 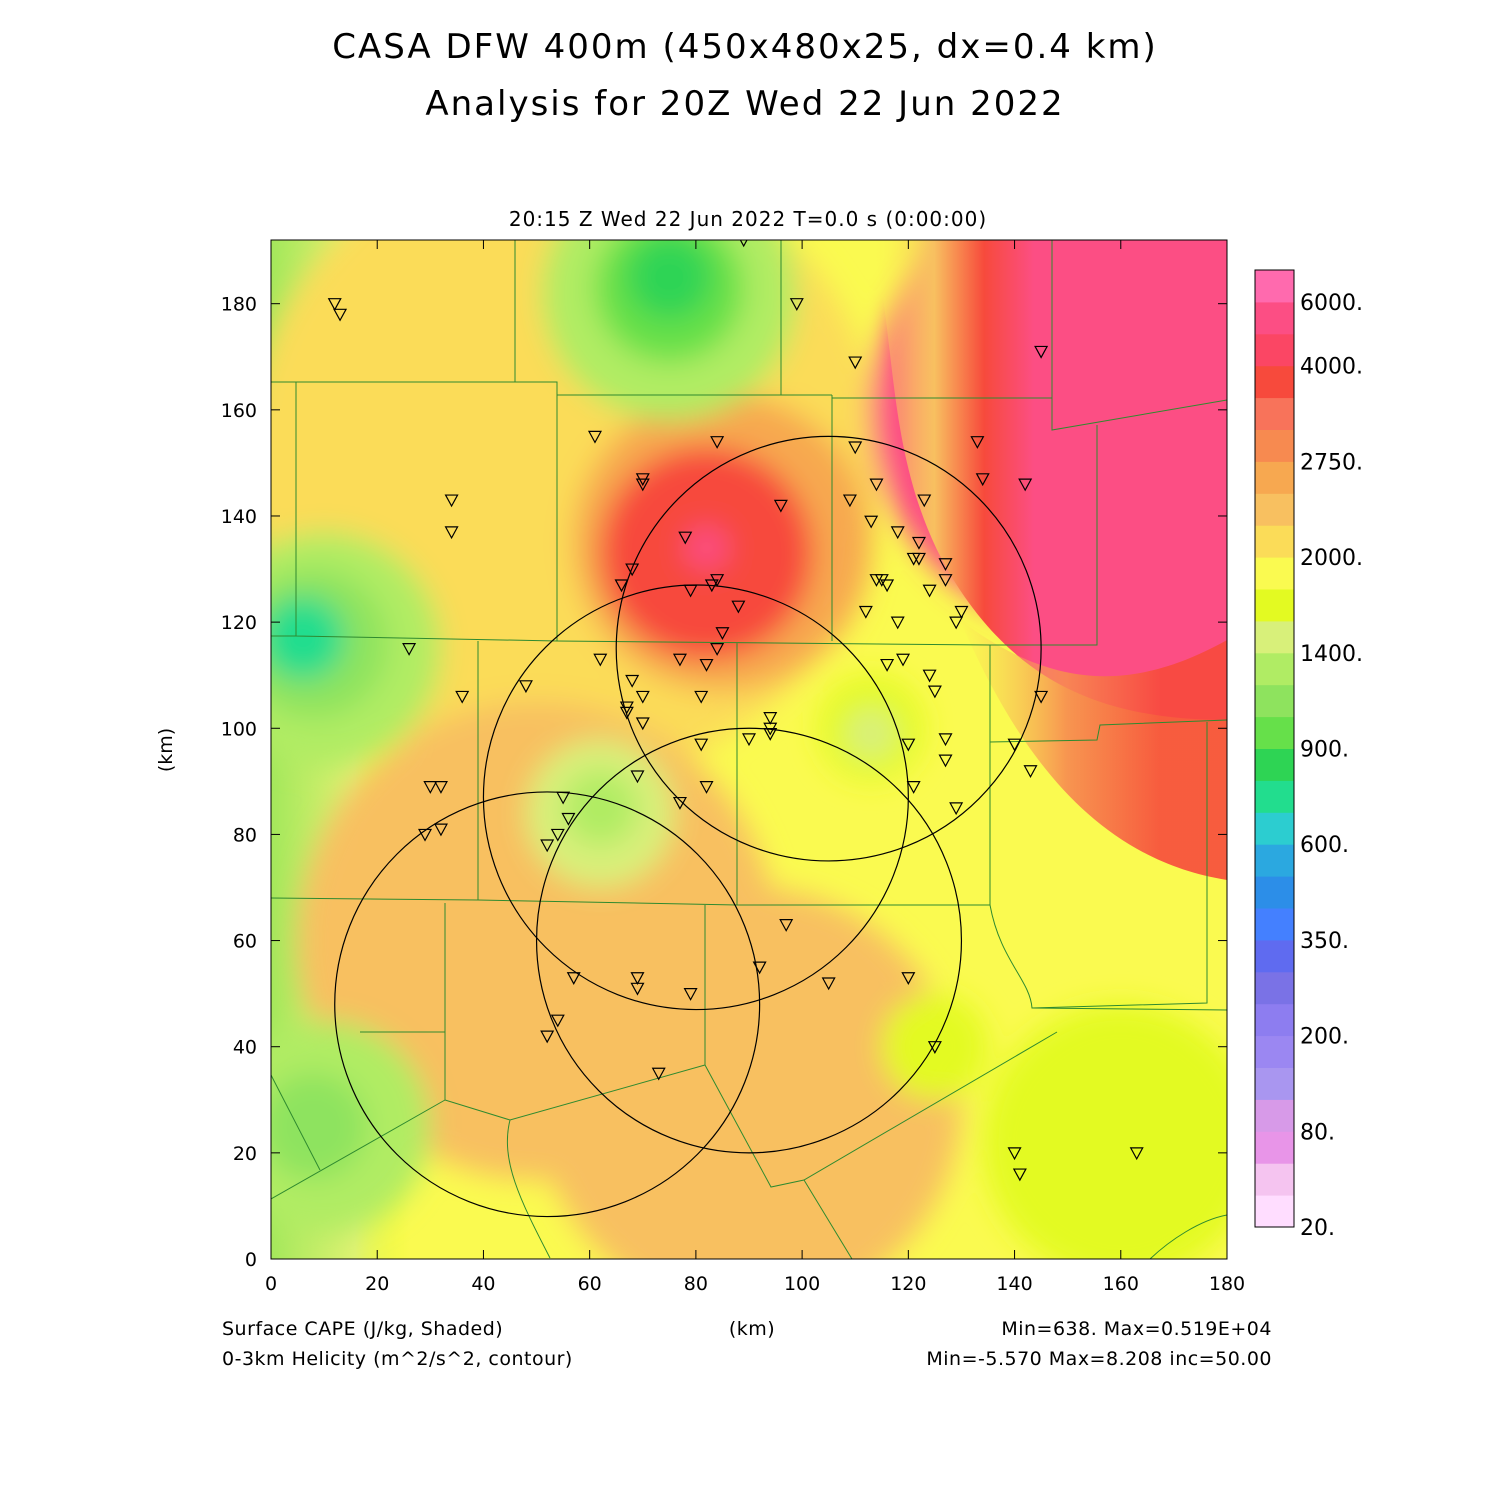 I want to click on x-tick-label: 80, so click(x=696, y=1284).